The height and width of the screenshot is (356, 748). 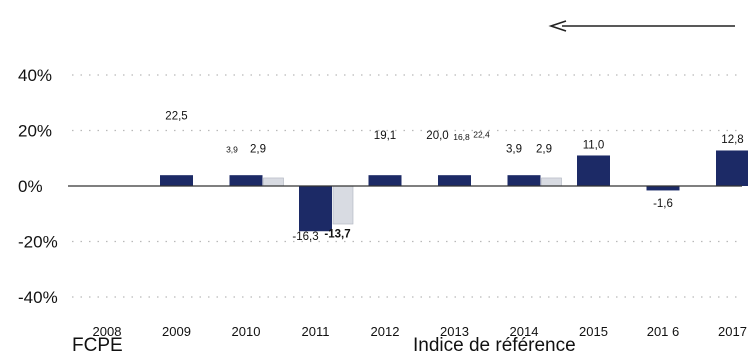 I want to click on y-axis: 40% 20% 0% -20% -40%, so click(x=38, y=186).